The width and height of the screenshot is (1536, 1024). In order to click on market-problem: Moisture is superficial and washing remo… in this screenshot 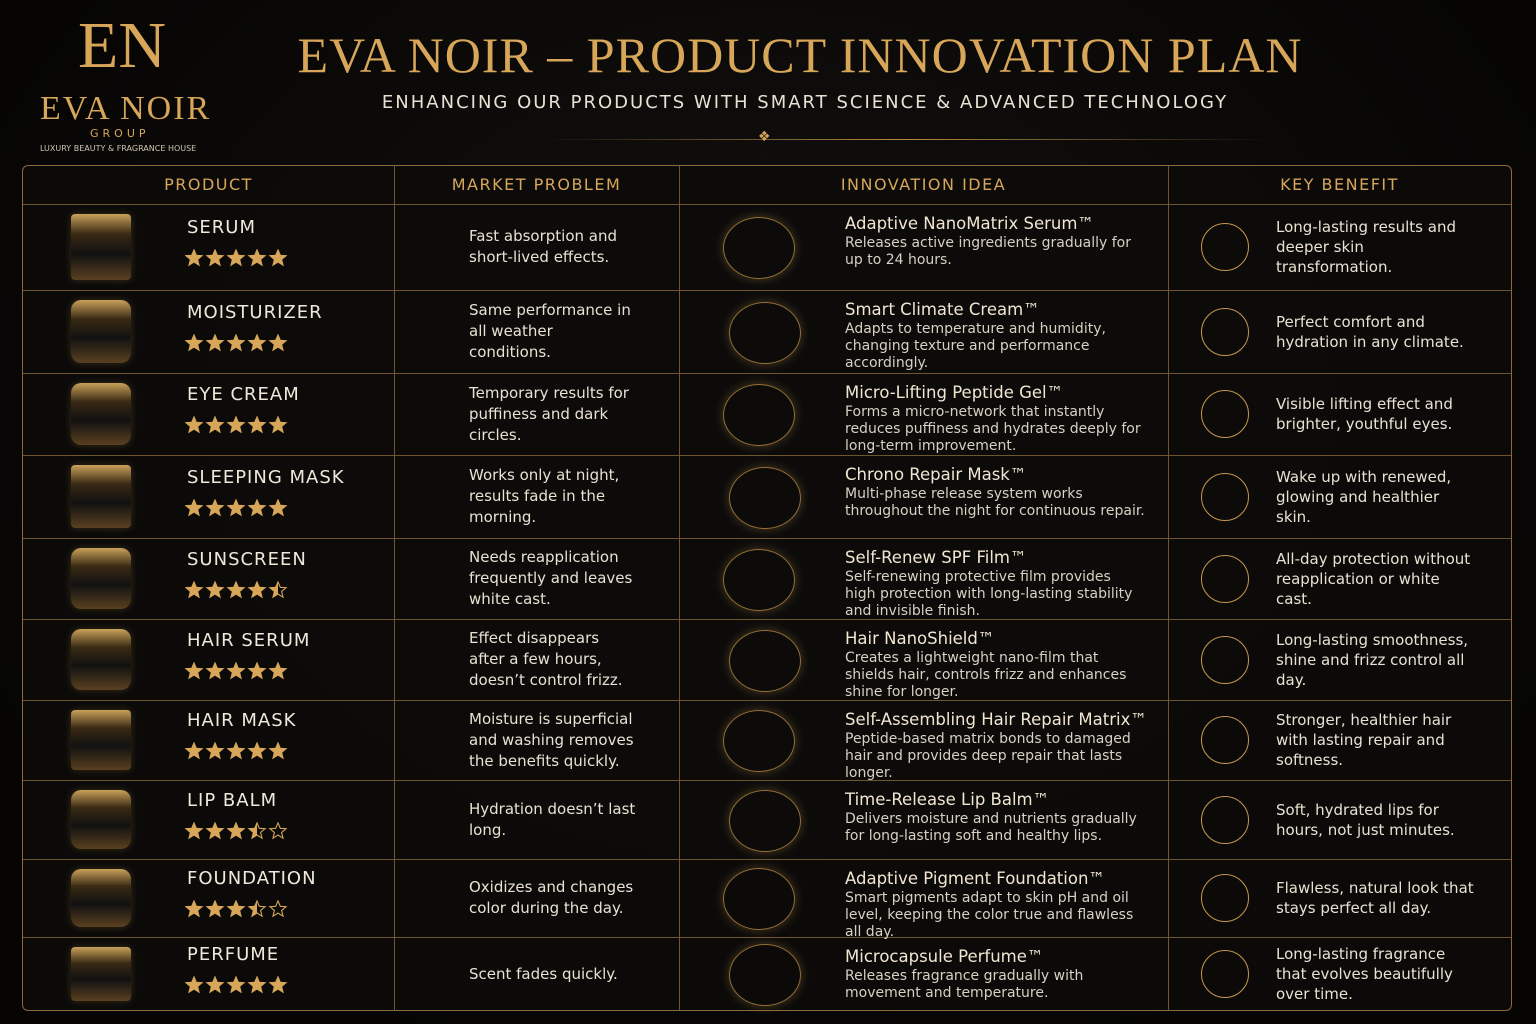, I will do `click(554, 740)`.